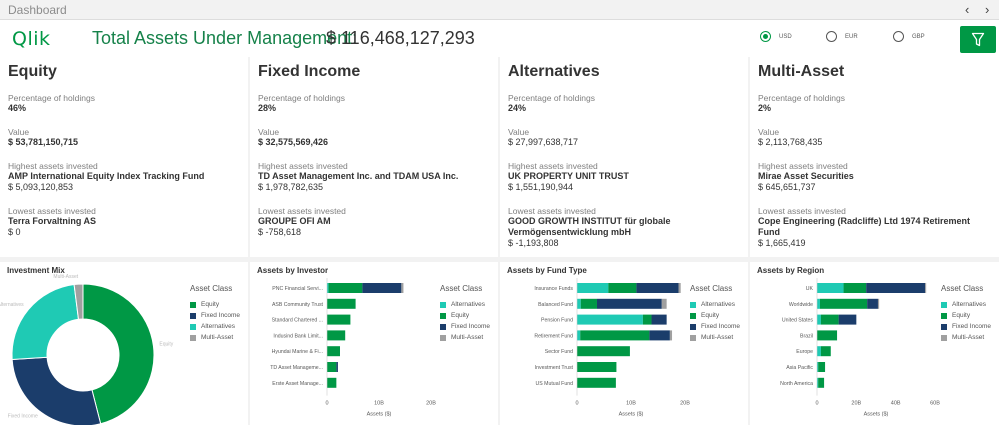 The height and width of the screenshot is (425, 999). I want to click on category-label: Retirement Fund, so click(553, 336).